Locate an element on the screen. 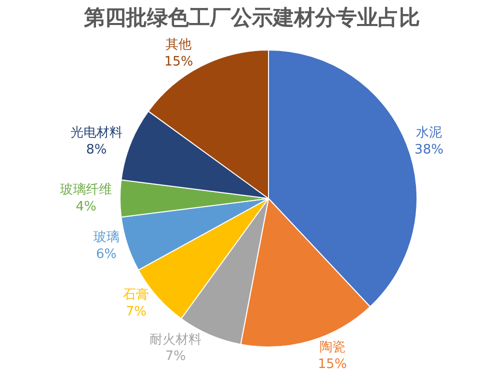 The height and width of the screenshot is (387, 504). data-label: 6% is located at coordinates (106, 254).